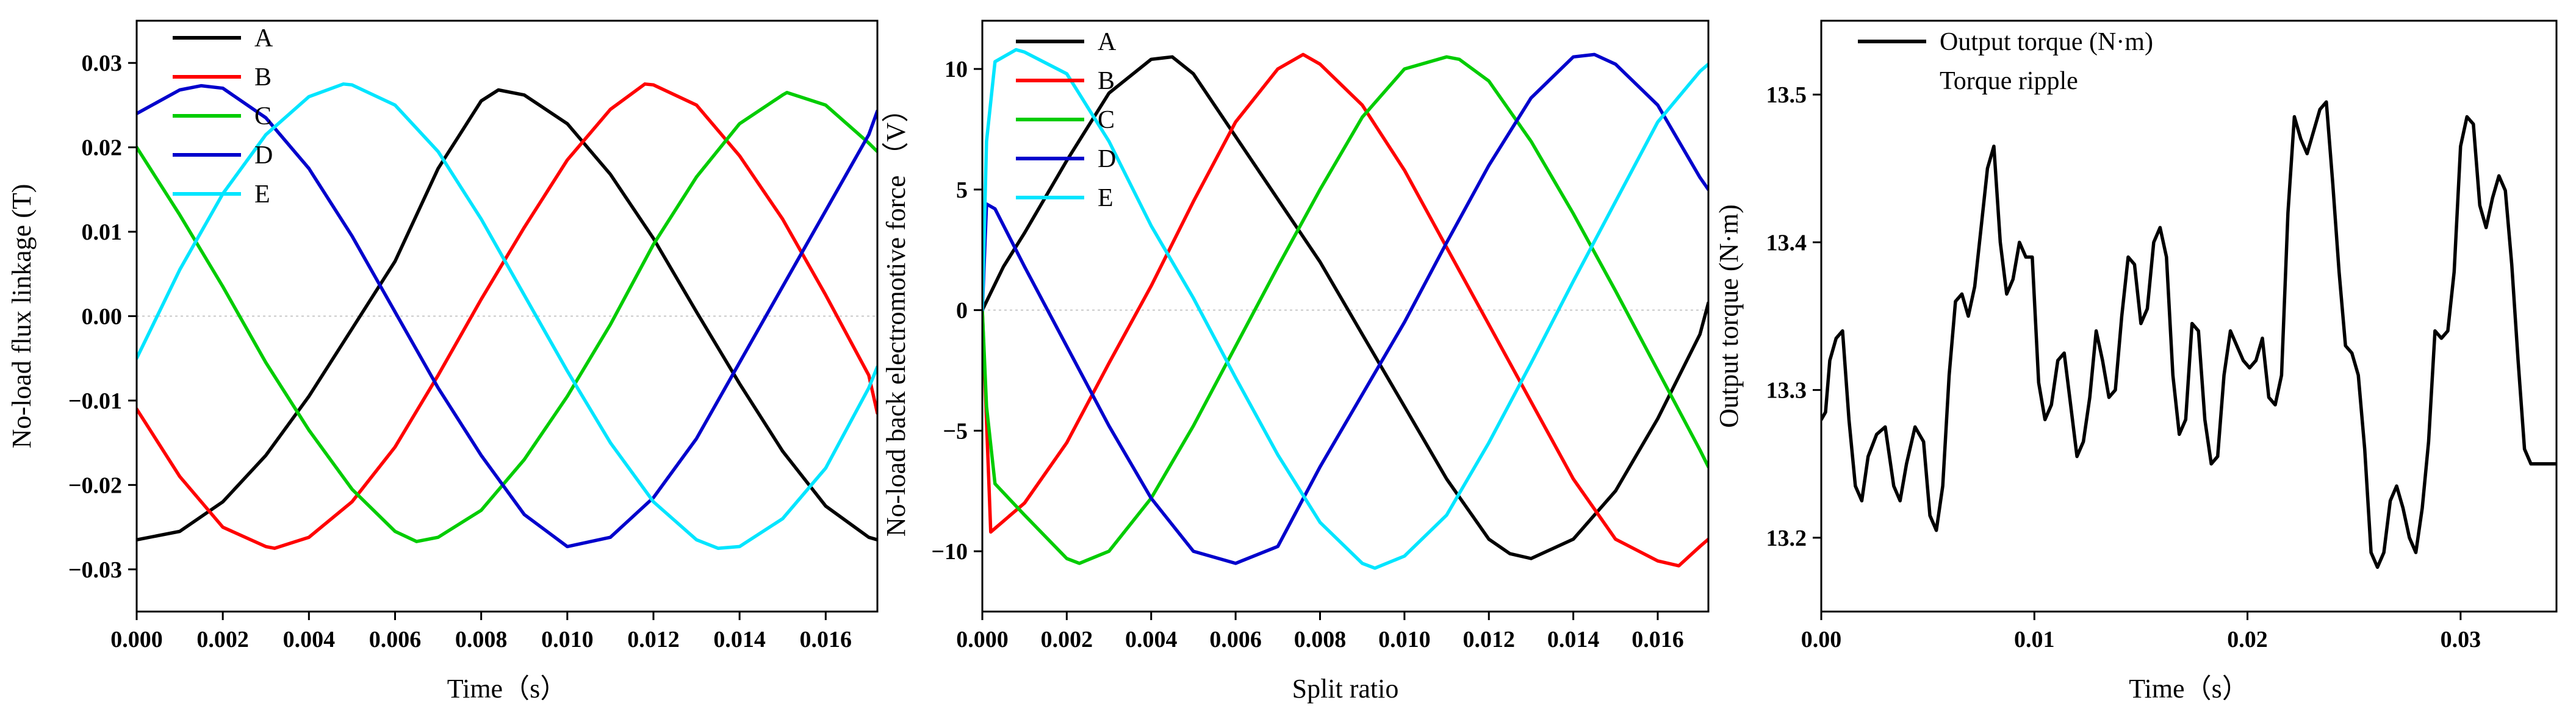  Describe the element at coordinates (962, 311) in the screenshot. I see `y-tick-label: 0` at that location.